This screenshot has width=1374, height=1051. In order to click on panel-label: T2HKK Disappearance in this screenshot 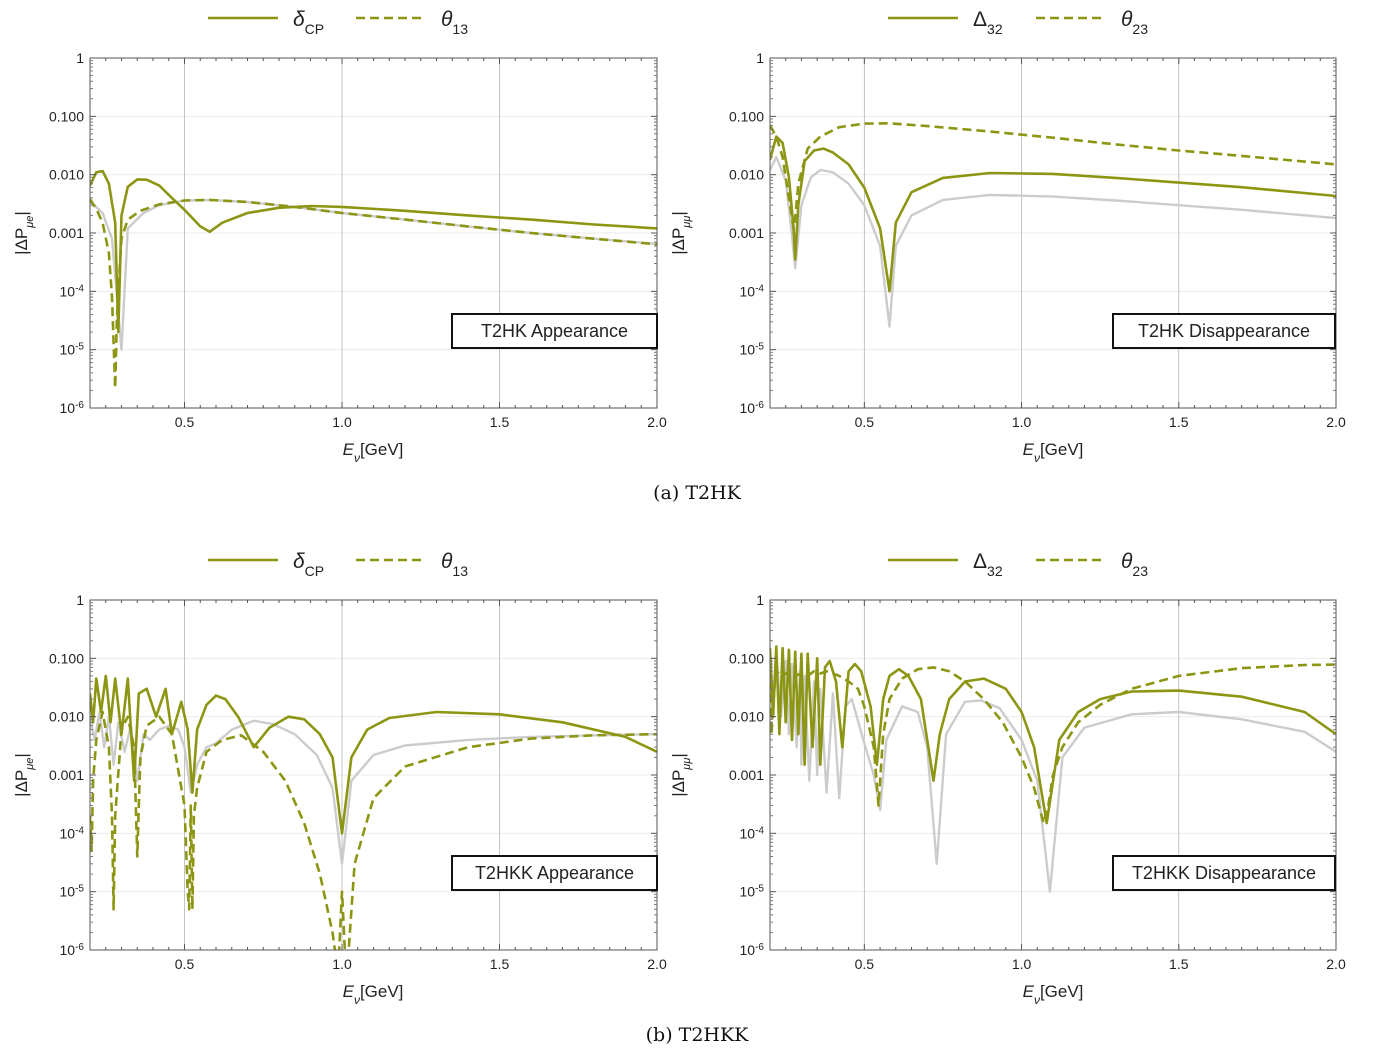, I will do `click(1224, 873)`.